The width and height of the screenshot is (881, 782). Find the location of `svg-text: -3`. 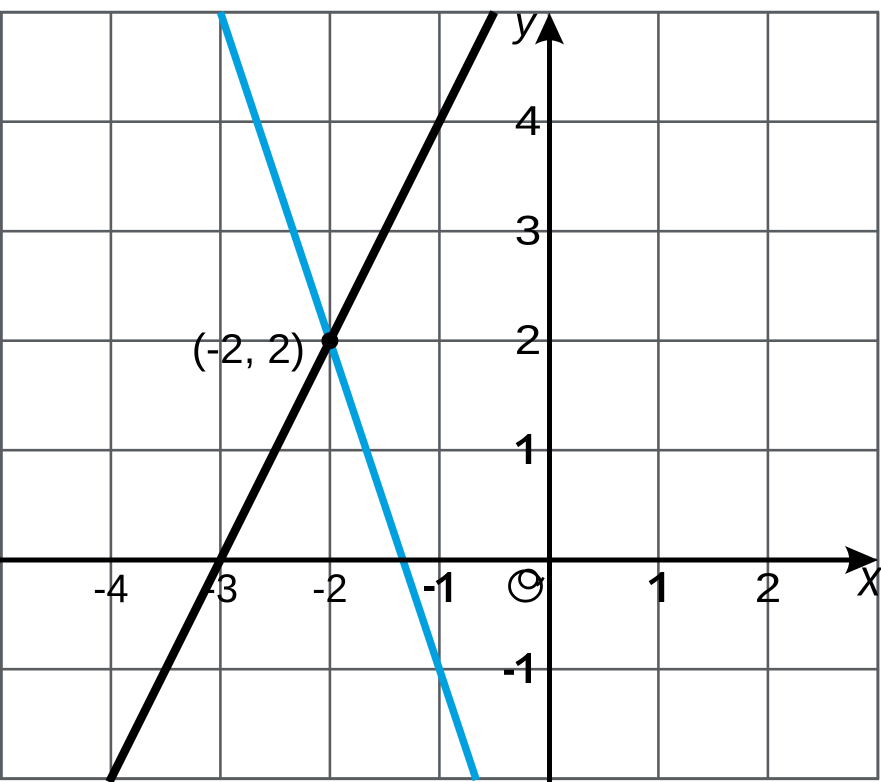

svg-text: -3 is located at coordinates (221, 589).